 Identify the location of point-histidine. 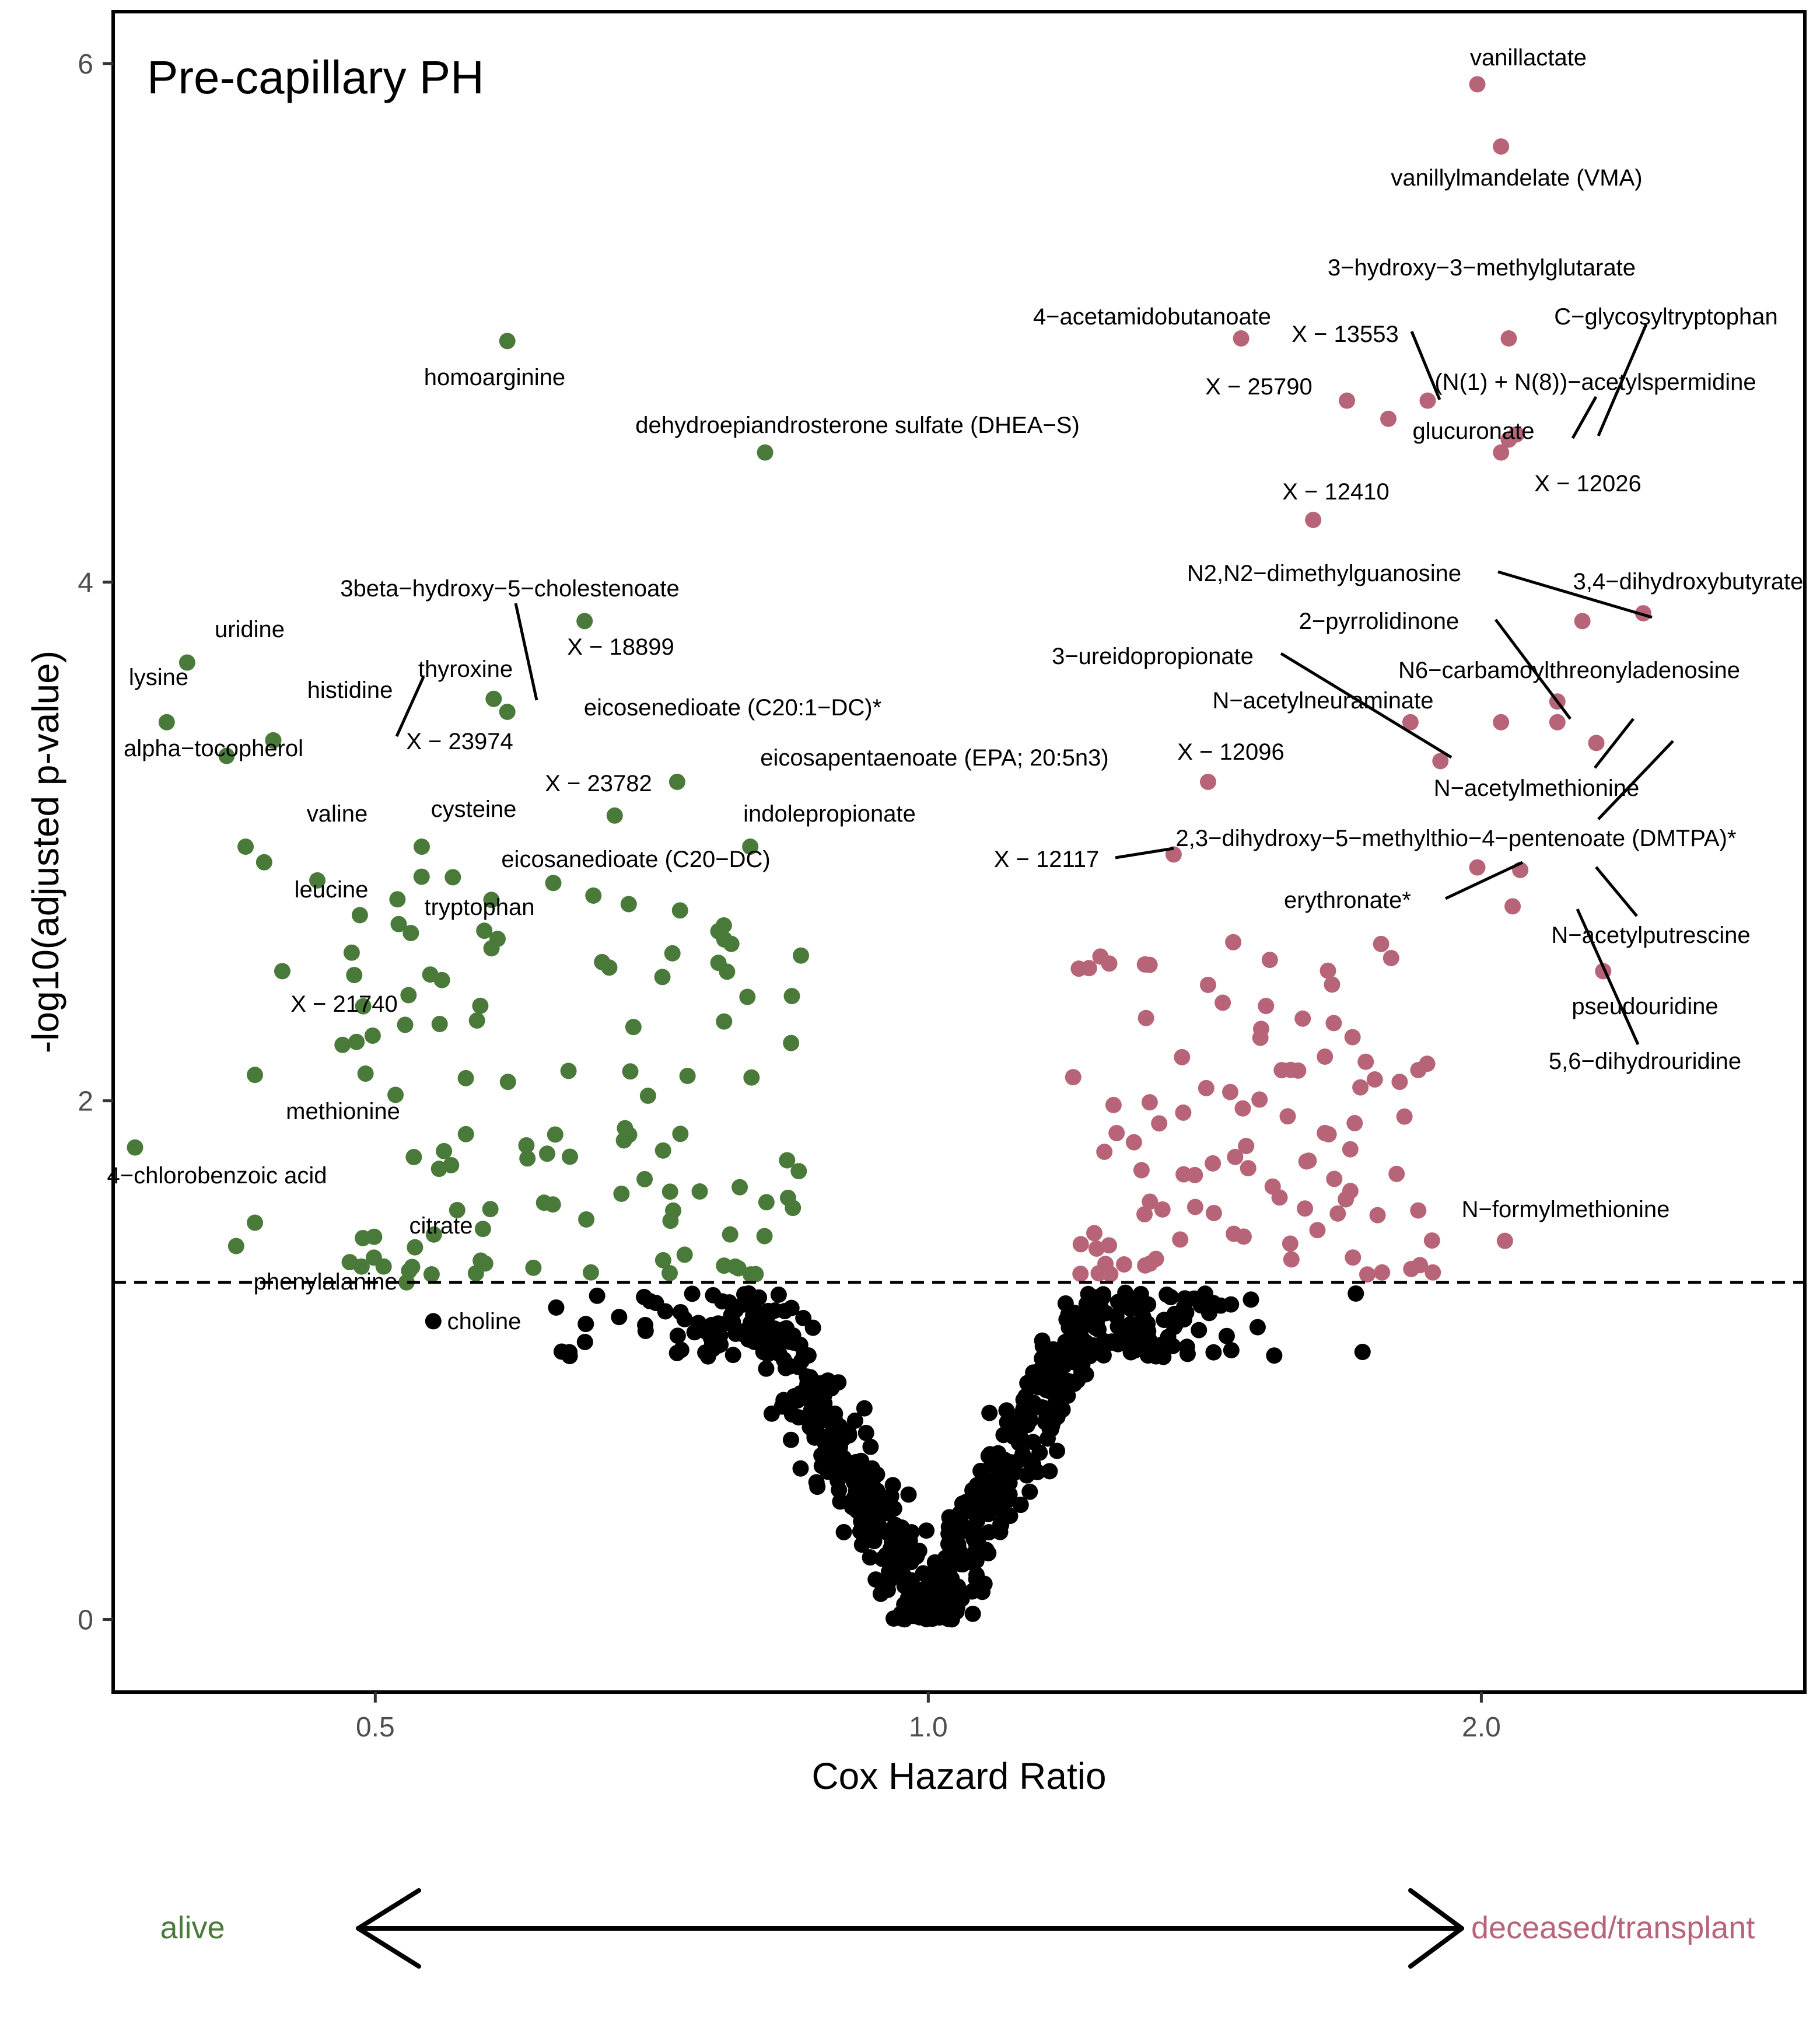
(166, 722).